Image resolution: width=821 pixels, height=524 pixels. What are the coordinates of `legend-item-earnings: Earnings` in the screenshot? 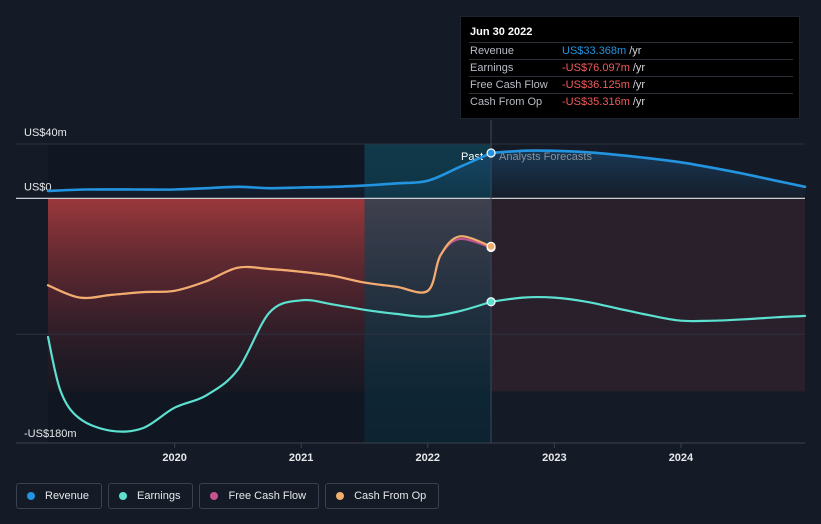 It's located at (151, 496).